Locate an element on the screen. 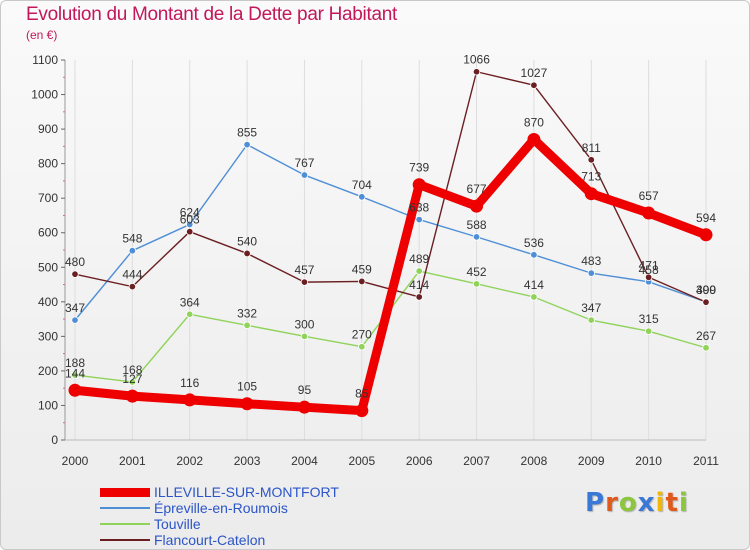  logo-letter: r is located at coordinates (612, 503).